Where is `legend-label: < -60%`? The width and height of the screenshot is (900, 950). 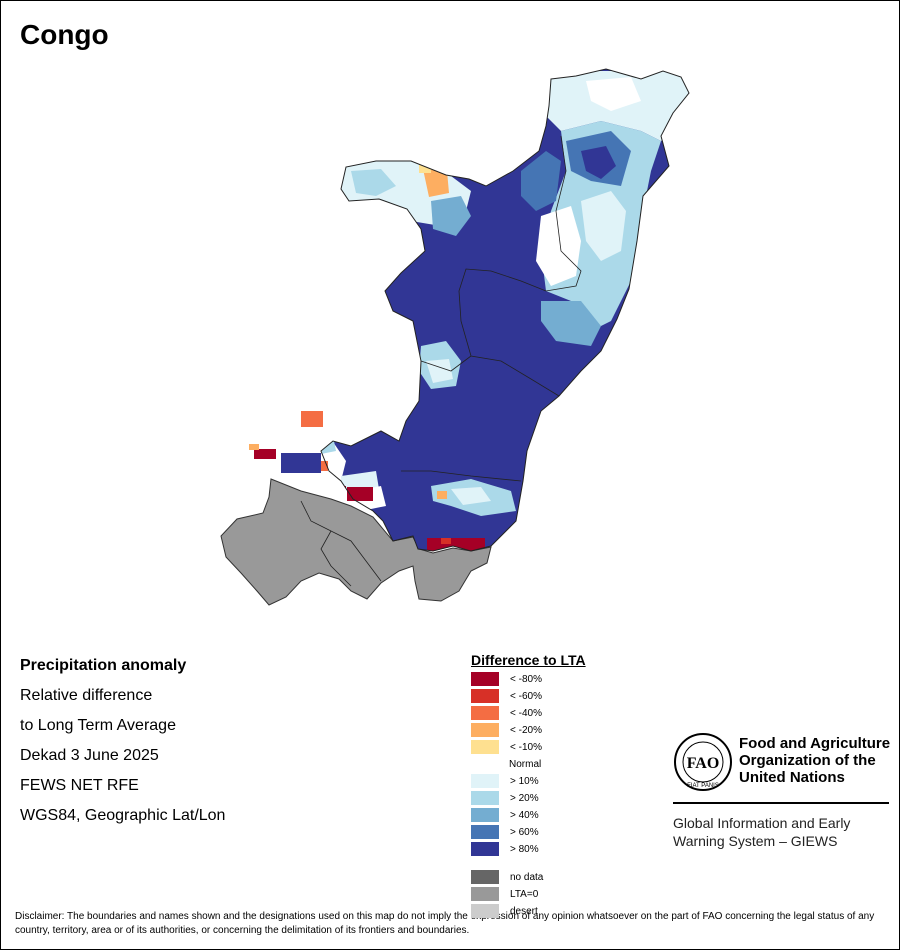
legend-label: < -60% is located at coordinates (526, 696).